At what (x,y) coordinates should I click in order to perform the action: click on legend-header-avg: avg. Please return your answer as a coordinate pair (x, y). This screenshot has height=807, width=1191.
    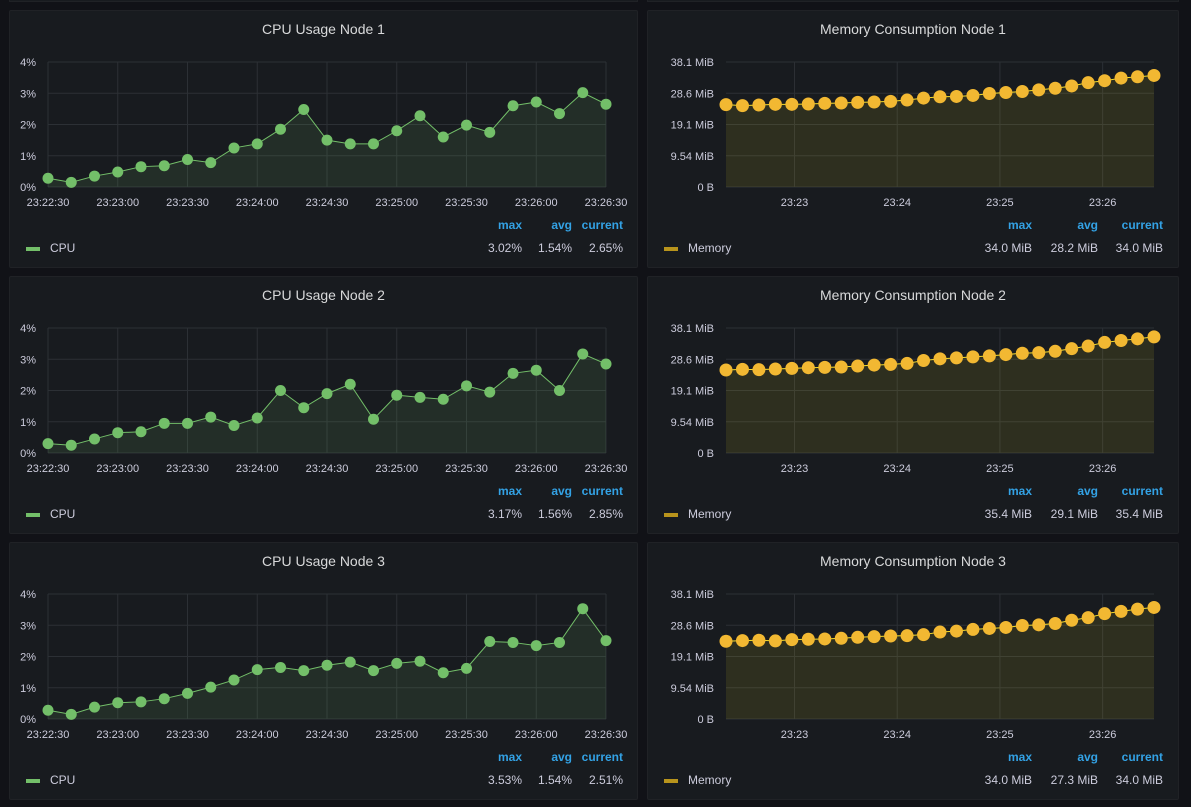
    Looking at the image, I should click on (1087, 491).